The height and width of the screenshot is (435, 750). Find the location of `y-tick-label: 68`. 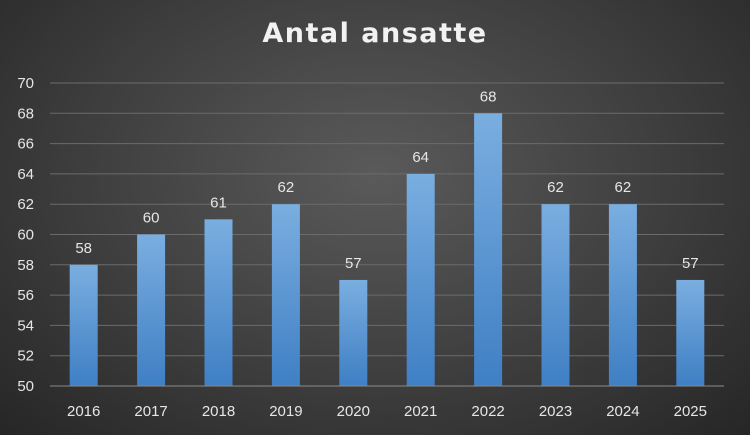

y-tick-label: 68 is located at coordinates (25, 113).